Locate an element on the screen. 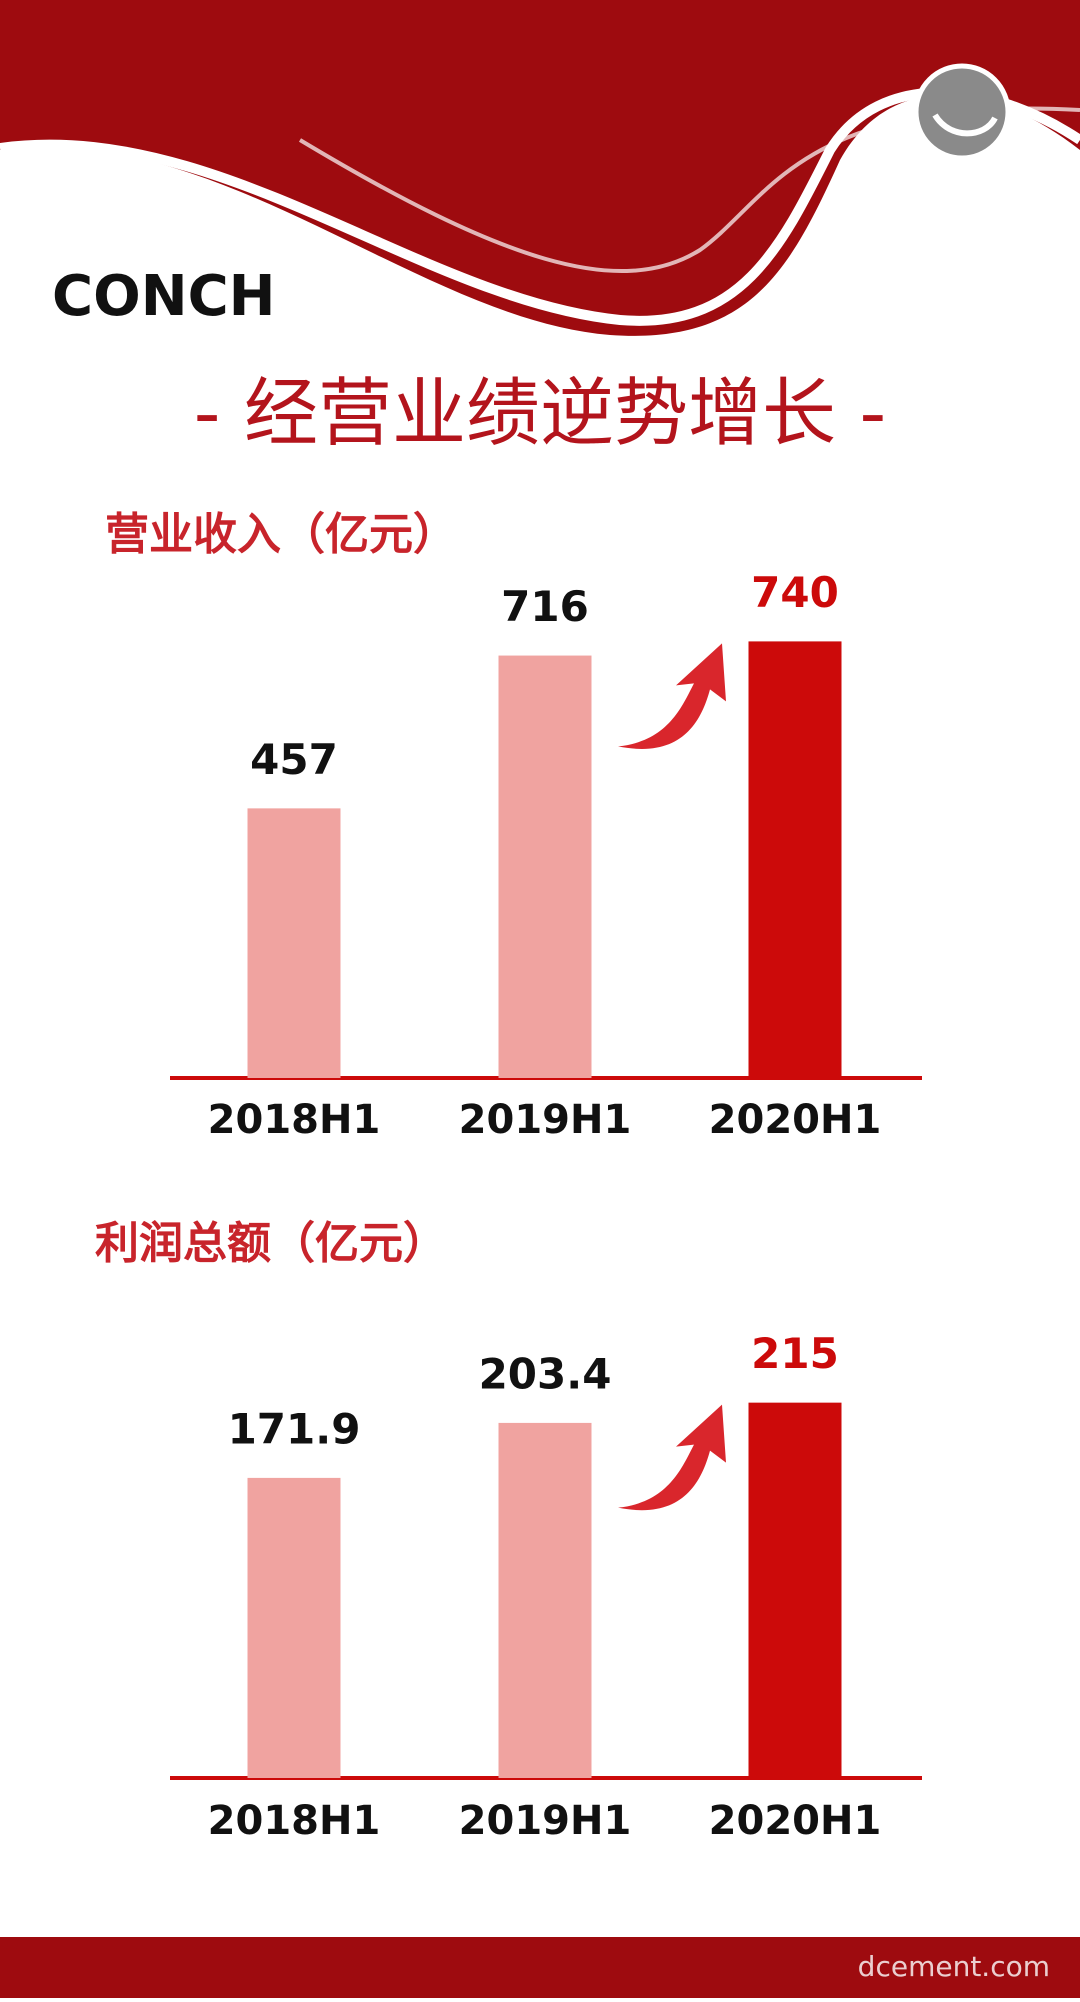  footer-band is located at coordinates (540, 1967).